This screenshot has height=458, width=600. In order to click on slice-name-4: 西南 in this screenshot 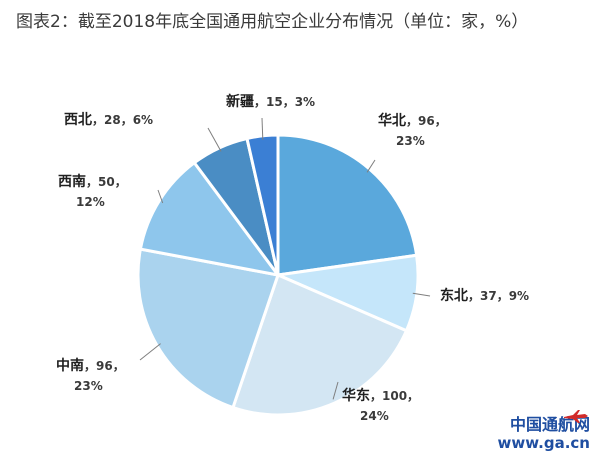, I will do `click(72, 181)`.